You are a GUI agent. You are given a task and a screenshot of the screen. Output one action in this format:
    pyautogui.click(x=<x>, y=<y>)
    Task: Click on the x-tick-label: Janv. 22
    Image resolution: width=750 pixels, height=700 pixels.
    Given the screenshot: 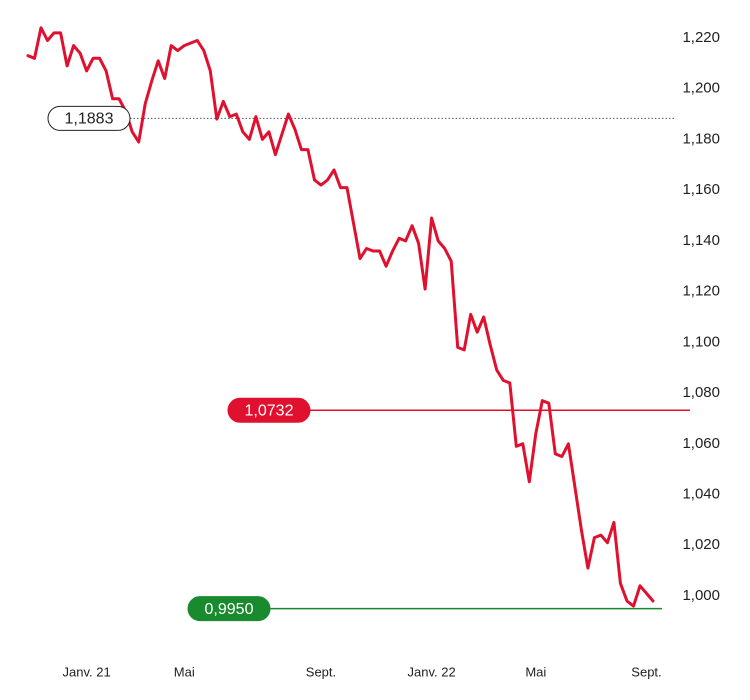 What is the action you would take?
    pyautogui.click(x=432, y=671)
    